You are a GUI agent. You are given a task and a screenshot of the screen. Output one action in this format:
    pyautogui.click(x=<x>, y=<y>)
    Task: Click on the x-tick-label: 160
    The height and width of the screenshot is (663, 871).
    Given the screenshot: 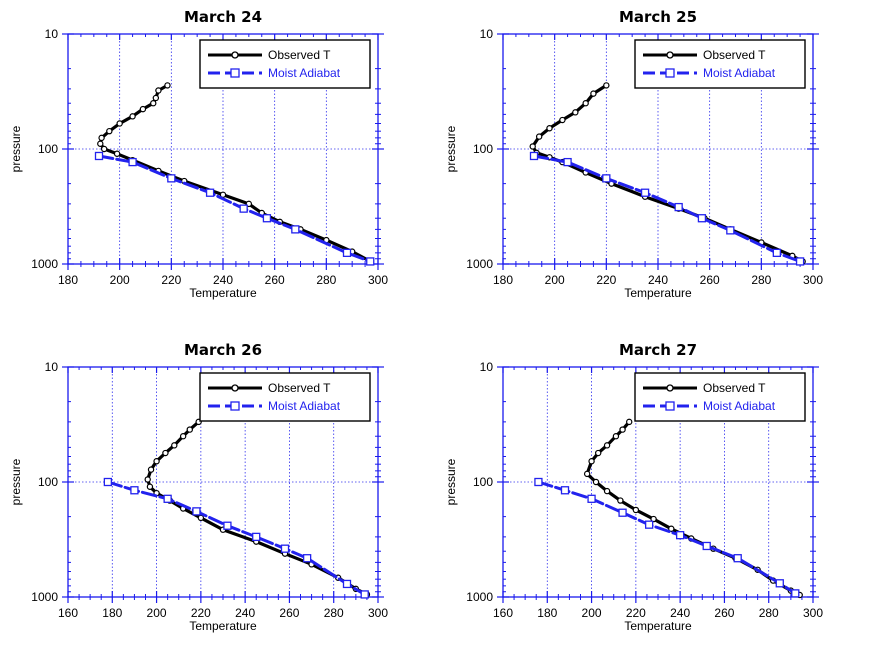 What is the action you would take?
    pyautogui.click(x=503, y=613)
    